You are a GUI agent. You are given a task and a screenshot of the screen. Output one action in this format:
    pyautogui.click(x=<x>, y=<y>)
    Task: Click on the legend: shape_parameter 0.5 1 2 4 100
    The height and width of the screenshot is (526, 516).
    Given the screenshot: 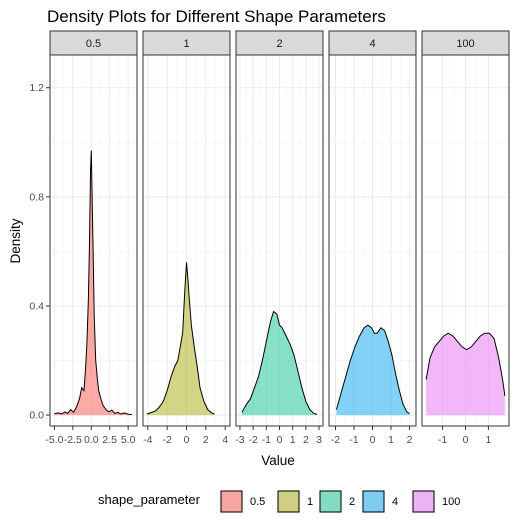 What is the action you would take?
    pyautogui.click(x=279, y=501)
    